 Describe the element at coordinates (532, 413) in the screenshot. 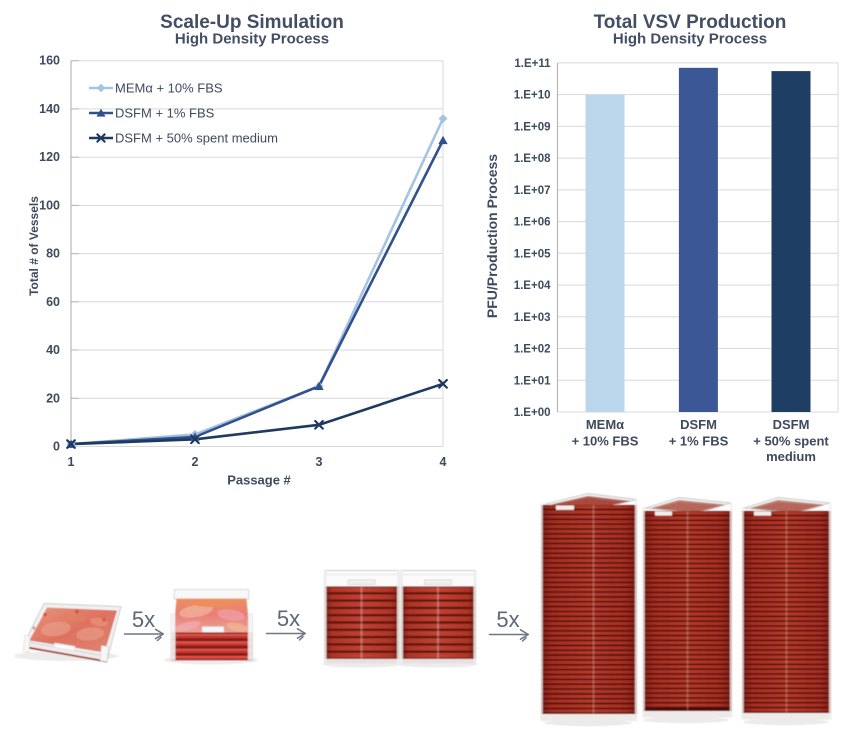

I see `svg-text: 1.E+00` at that location.